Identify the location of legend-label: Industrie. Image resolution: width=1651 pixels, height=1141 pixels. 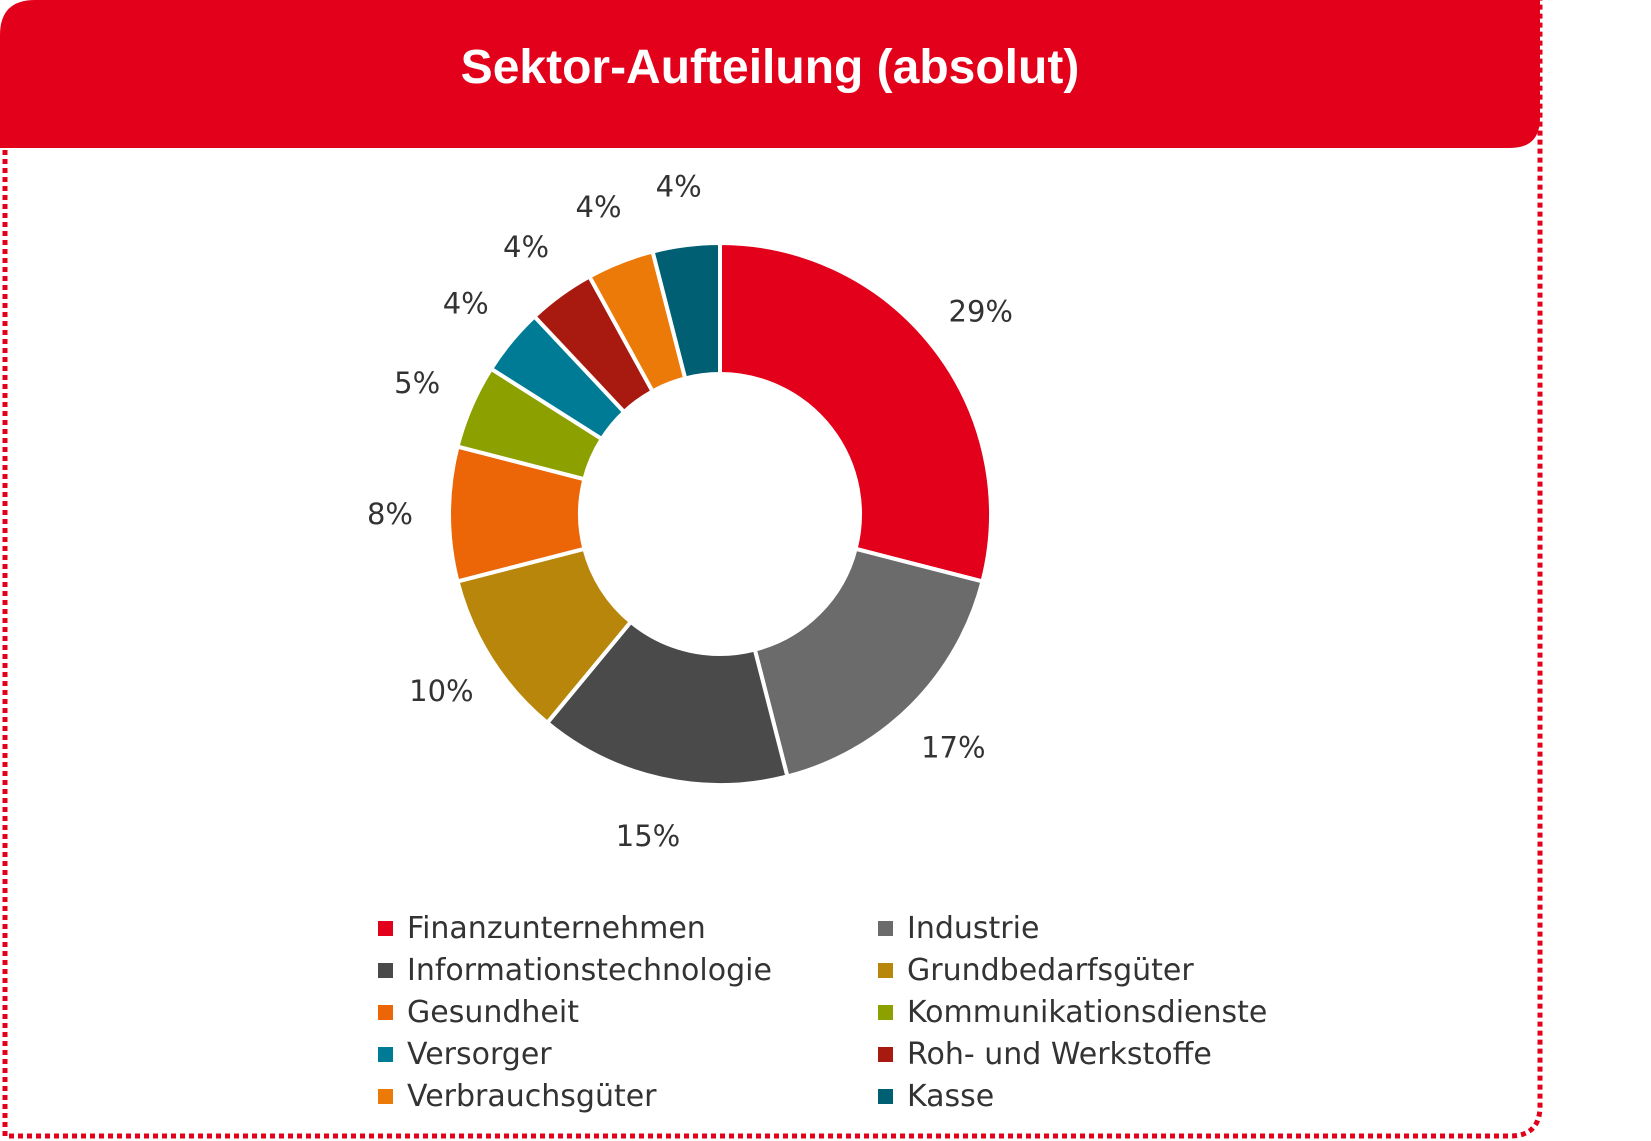
(973, 928).